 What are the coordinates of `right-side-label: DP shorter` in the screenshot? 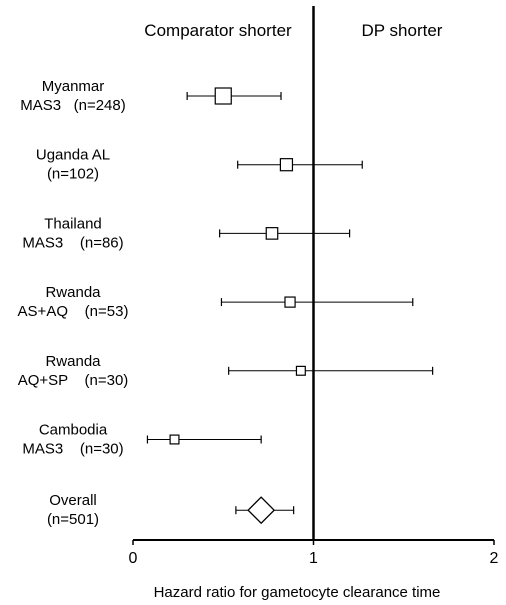 It's located at (402, 30).